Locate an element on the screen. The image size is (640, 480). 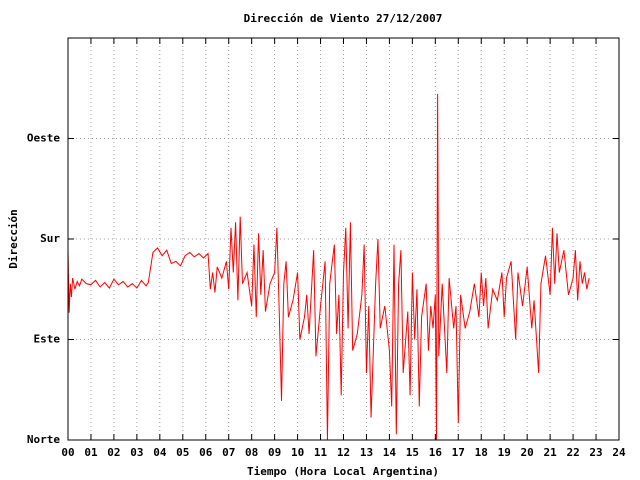
y-tick-label: Norte is located at coordinates (43, 439).